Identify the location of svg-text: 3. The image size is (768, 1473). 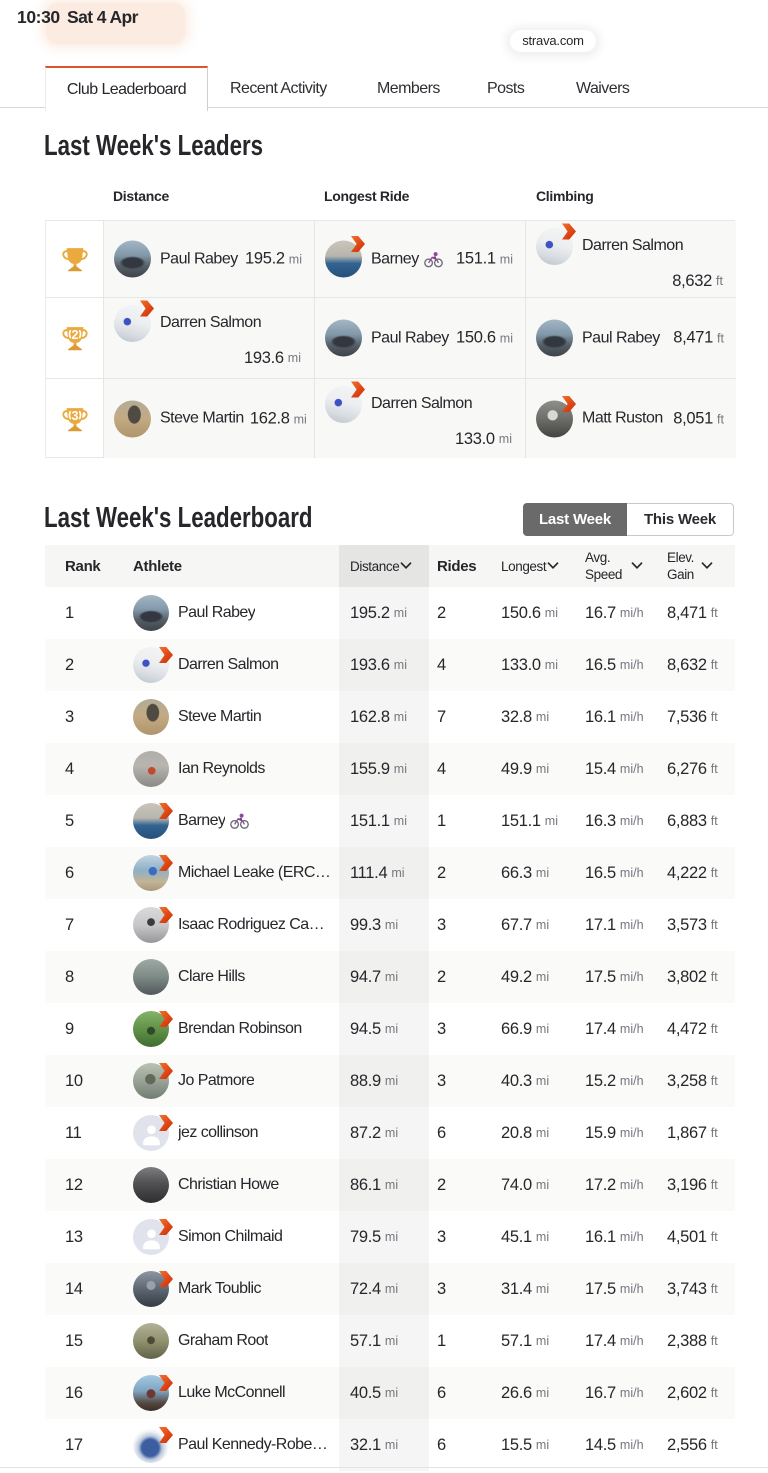
(74, 416).